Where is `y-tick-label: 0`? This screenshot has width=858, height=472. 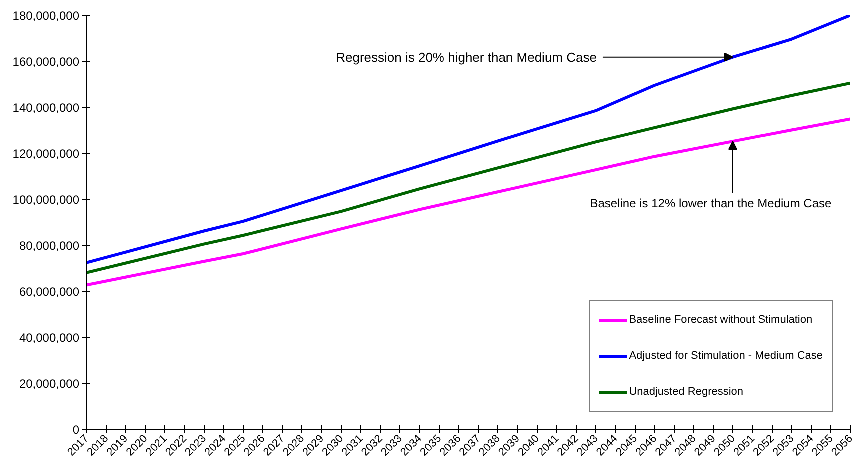 y-tick-label: 0 is located at coordinates (76, 430).